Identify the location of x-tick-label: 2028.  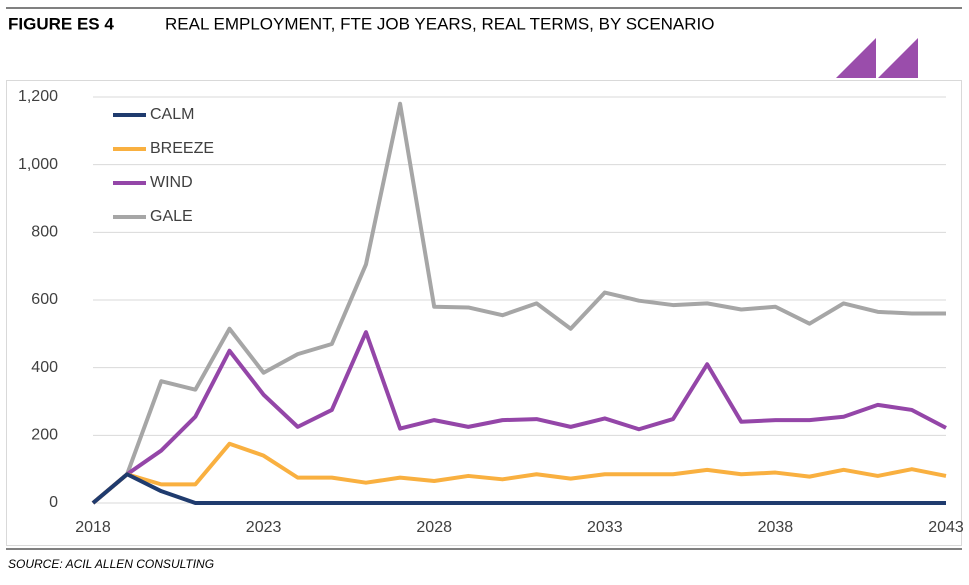
(434, 527).